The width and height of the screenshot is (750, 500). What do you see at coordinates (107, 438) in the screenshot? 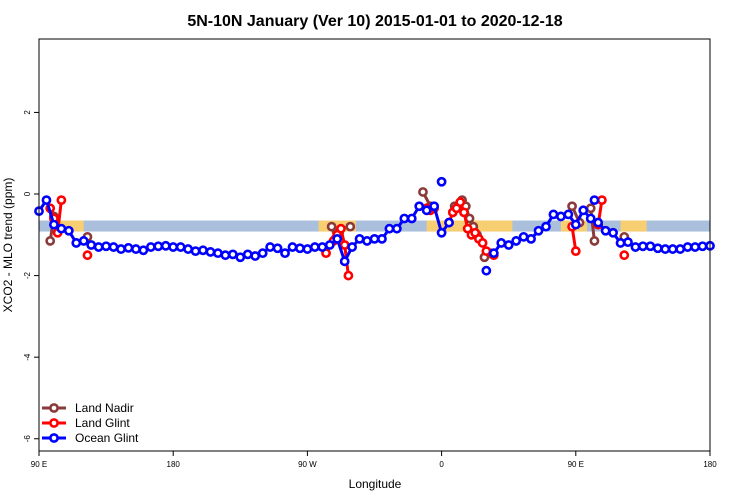
I see `legend-label-ocean-glint: Ocean Glint` at bounding box center [107, 438].